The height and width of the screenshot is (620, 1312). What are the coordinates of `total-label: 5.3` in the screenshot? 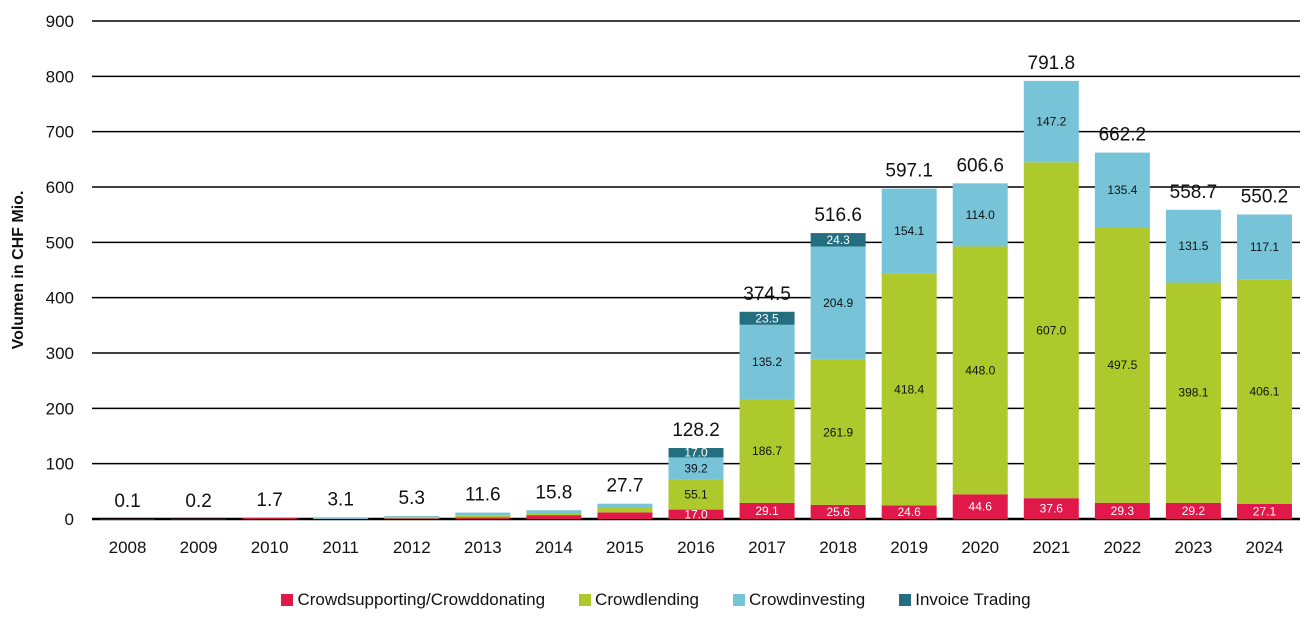 It's located at (412, 498).